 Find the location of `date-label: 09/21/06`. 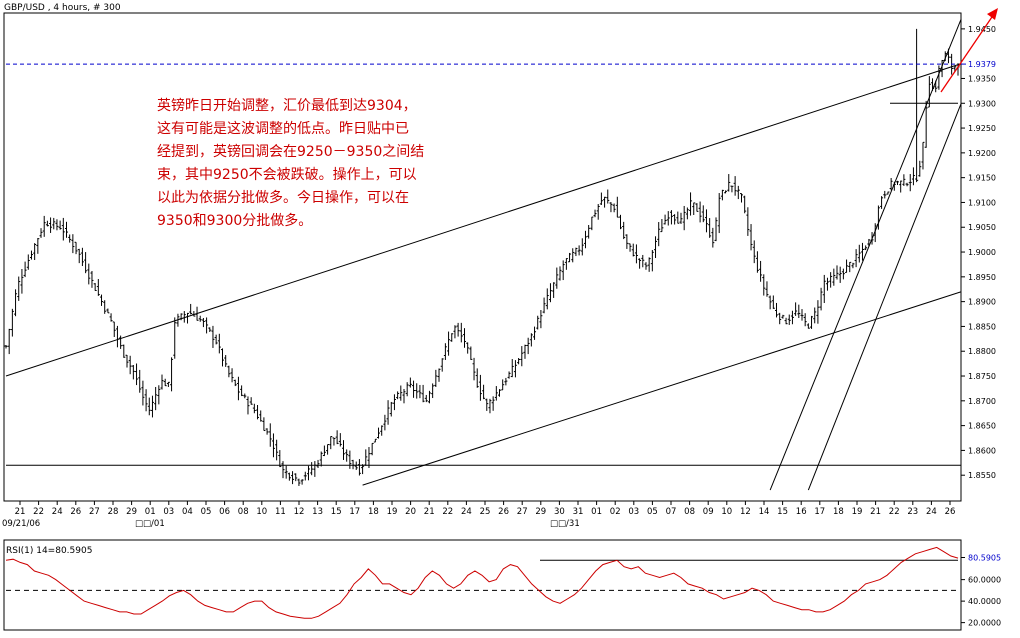

date-label: 09/21/06 is located at coordinates (21, 524).